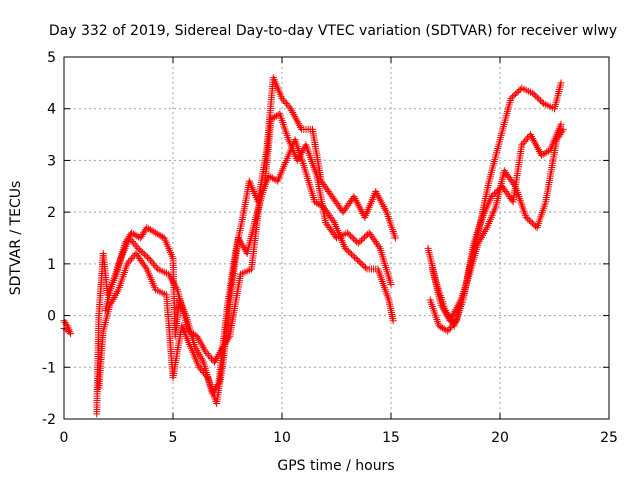  I want to click on y-tick-label: 3, so click(51, 161).